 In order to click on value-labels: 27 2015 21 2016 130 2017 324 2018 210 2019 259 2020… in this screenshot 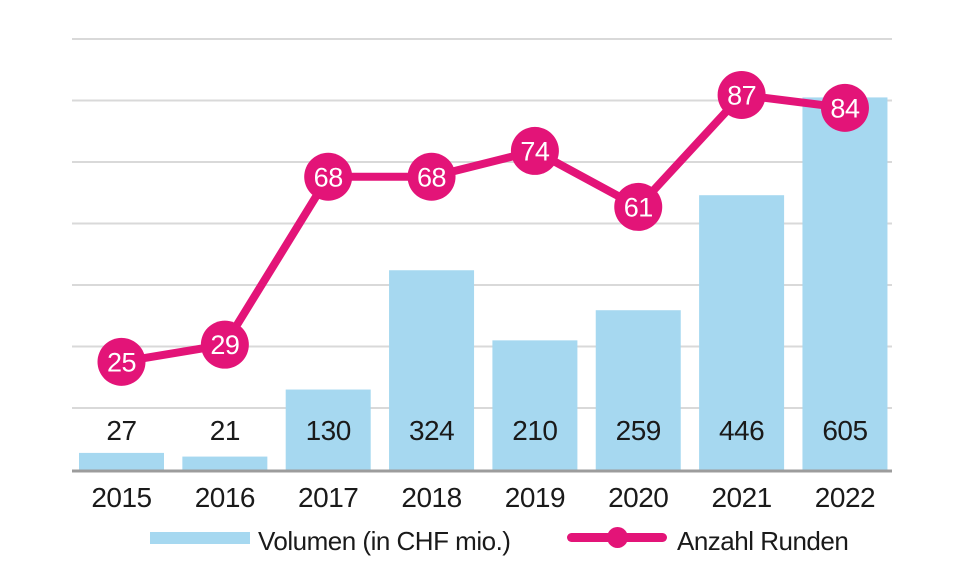, I will do `click(483, 464)`.